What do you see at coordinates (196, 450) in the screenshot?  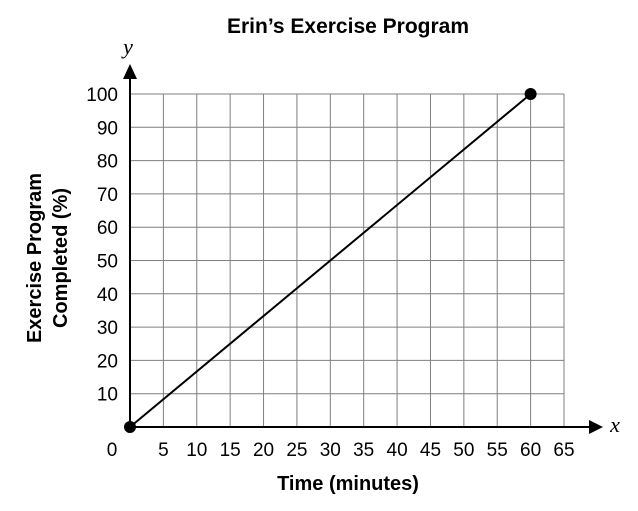 I see `x-tick-label: 10` at bounding box center [196, 450].